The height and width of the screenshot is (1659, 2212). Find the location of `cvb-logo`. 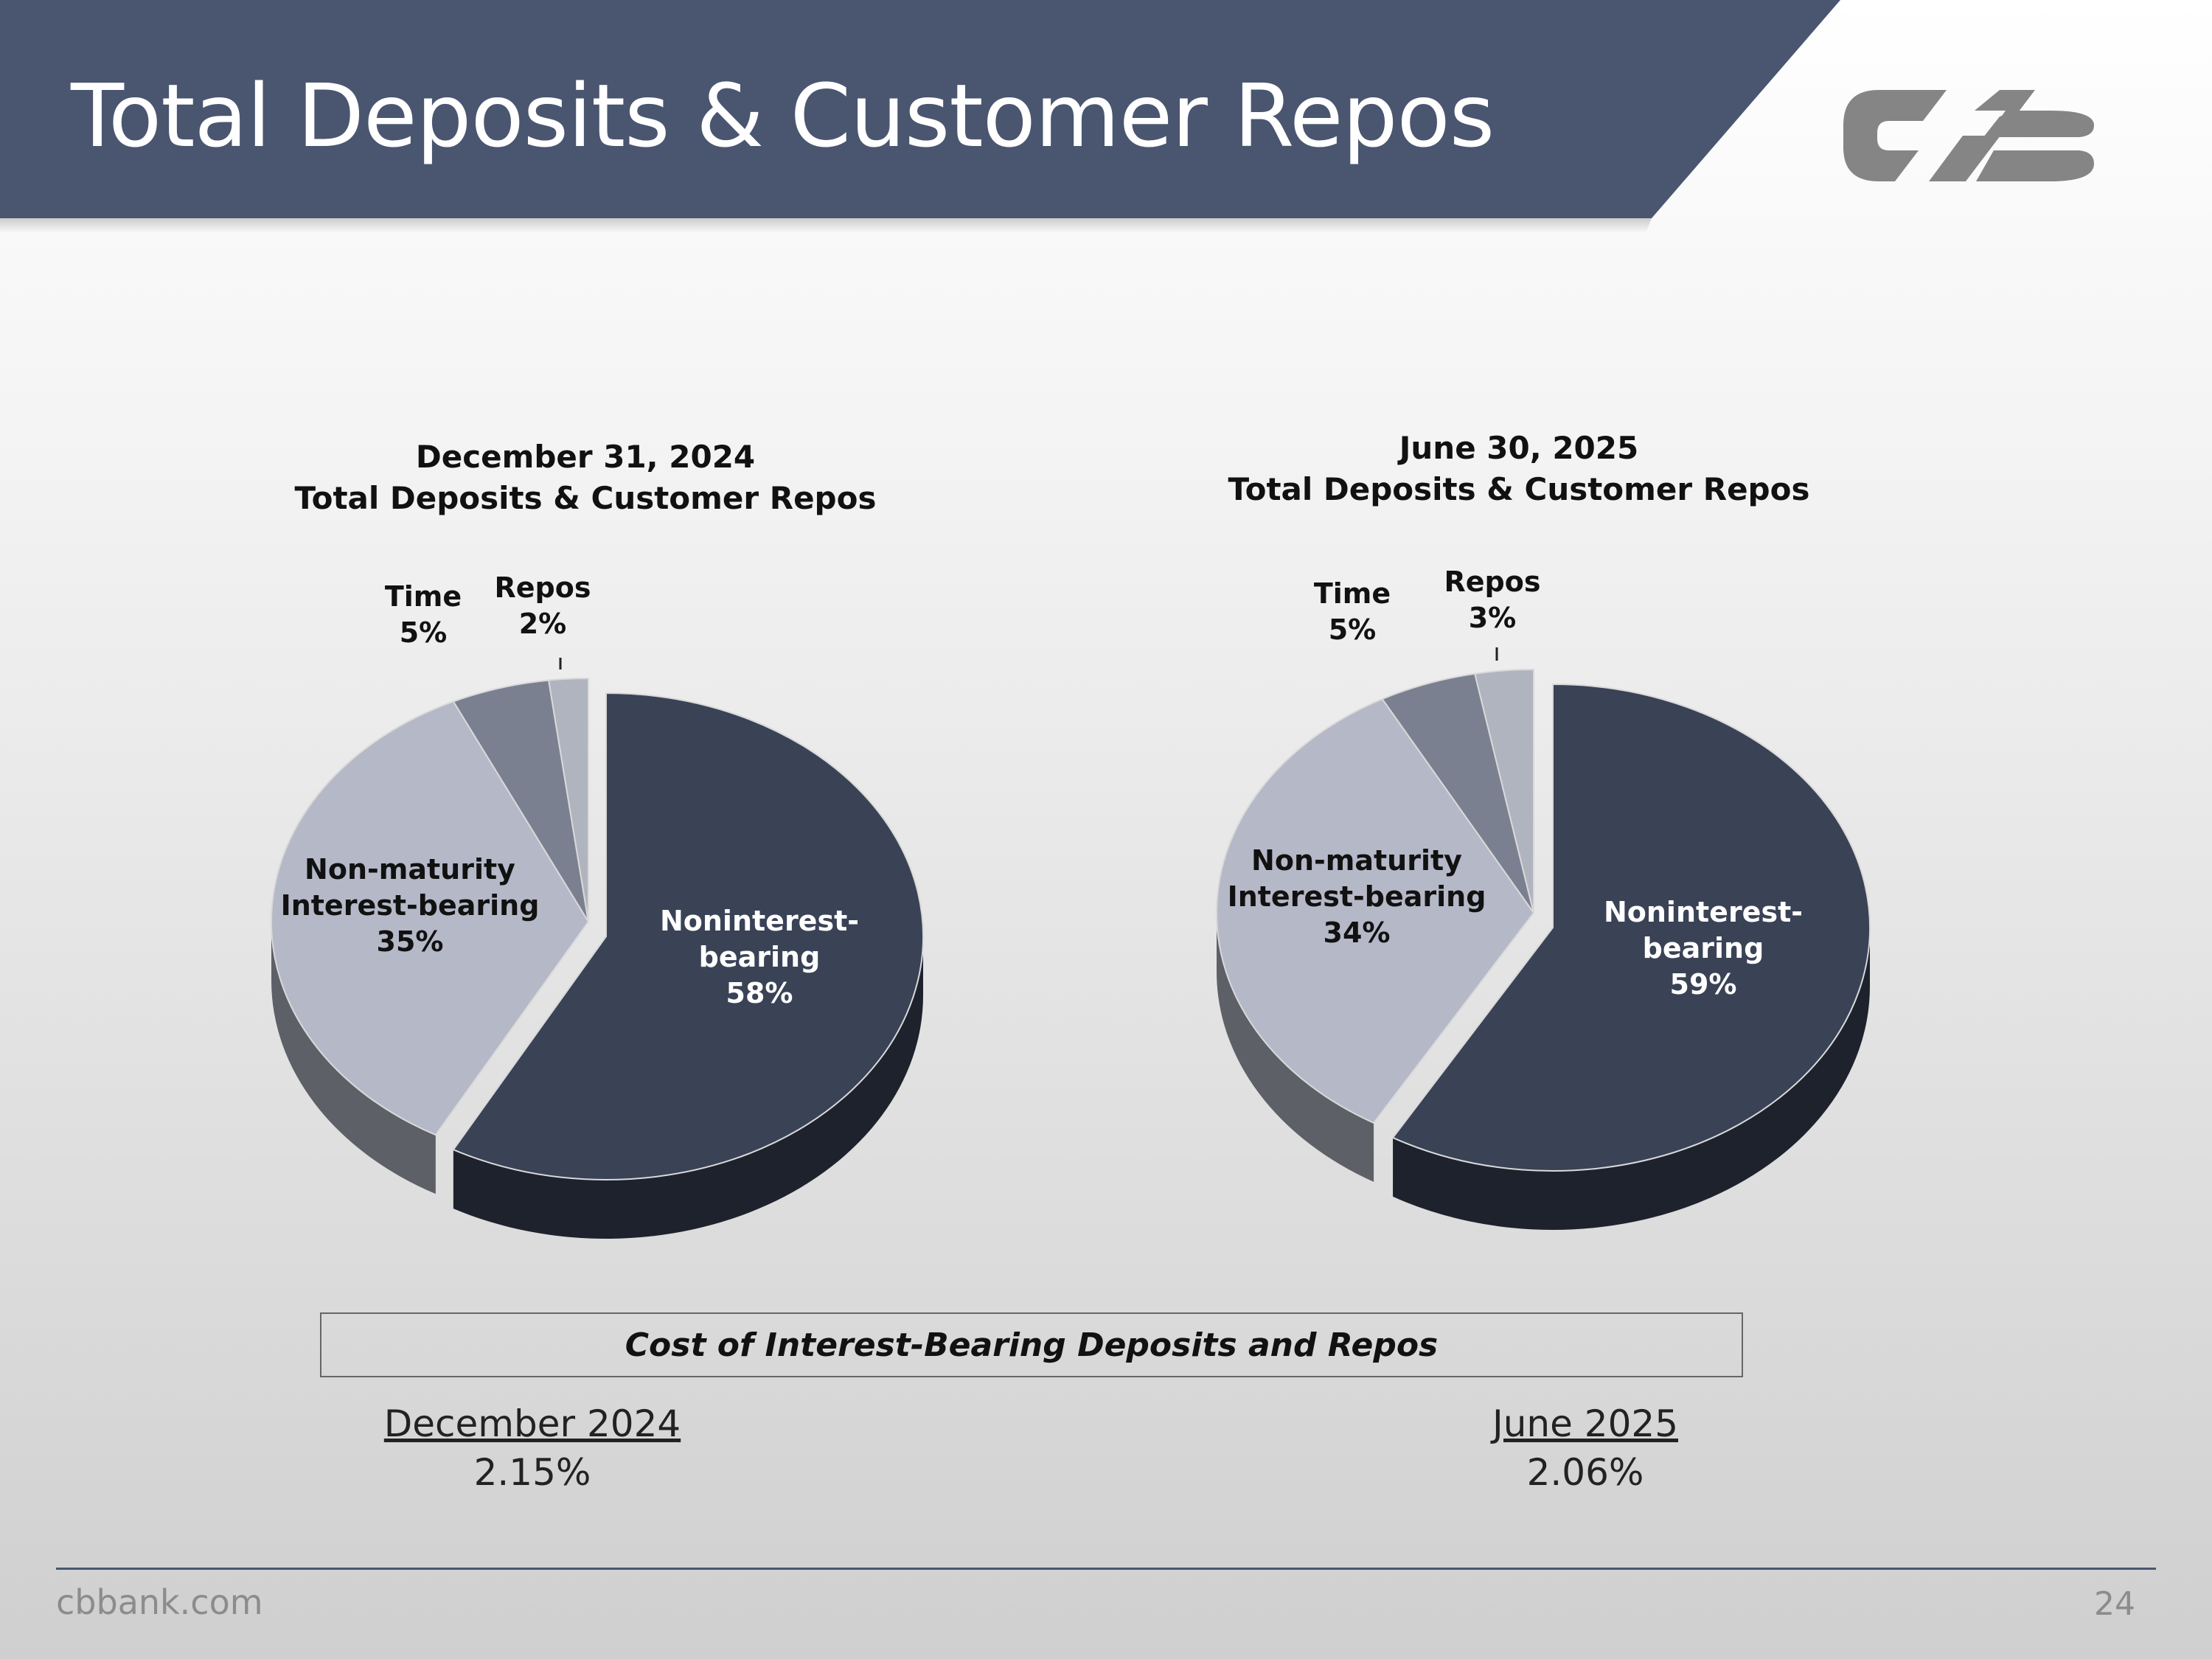

cvb-logo is located at coordinates (1968, 135).